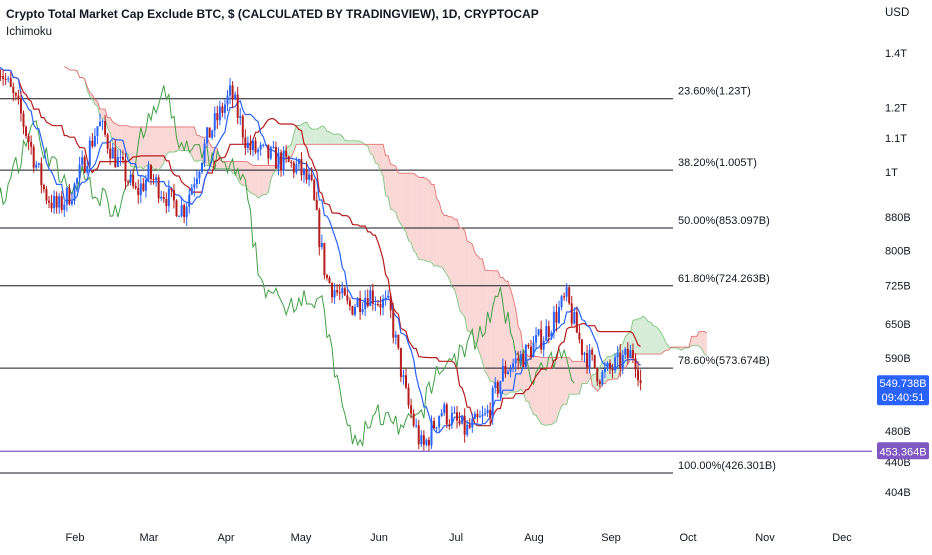  What do you see at coordinates (29, 32) in the screenshot?
I see `indicator-label: Ichimoku` at bounding box center [29, 32].